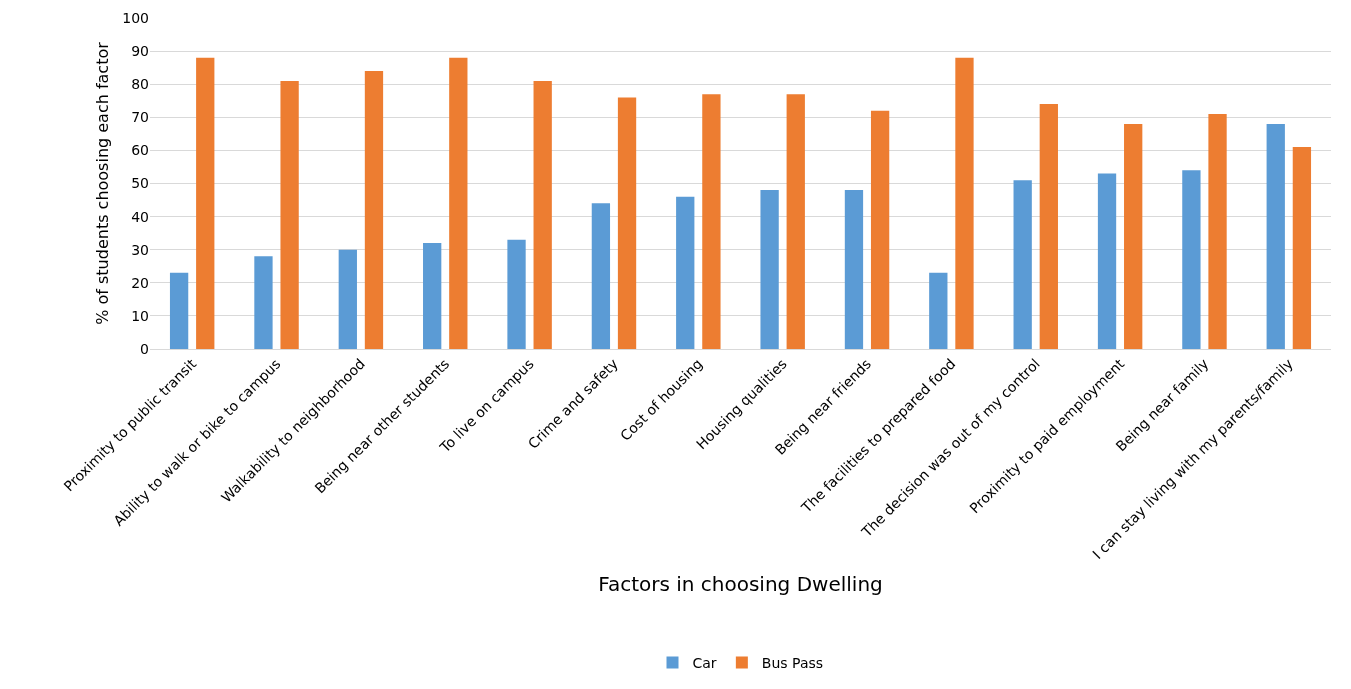  What do you see at coordinates (792, 662) in the screenshot?
I see `legend-label: Bus Pass` at bounding box center [792, 662].